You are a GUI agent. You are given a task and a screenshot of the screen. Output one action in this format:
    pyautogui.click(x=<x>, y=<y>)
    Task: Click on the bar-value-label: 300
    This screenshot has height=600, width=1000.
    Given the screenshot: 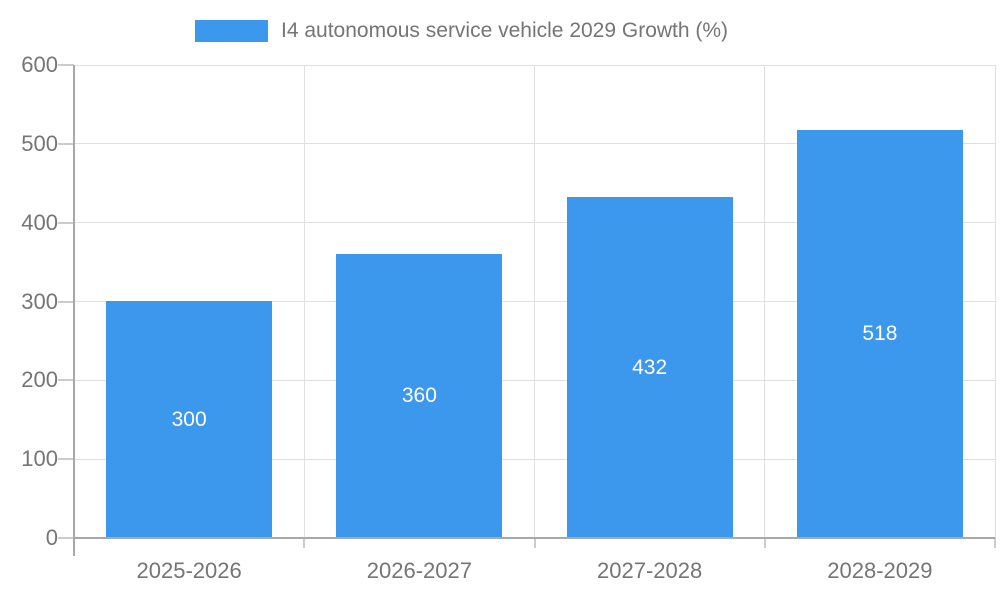 What is the action you would take?
    pyautogui.click(x=189, y=419)
    